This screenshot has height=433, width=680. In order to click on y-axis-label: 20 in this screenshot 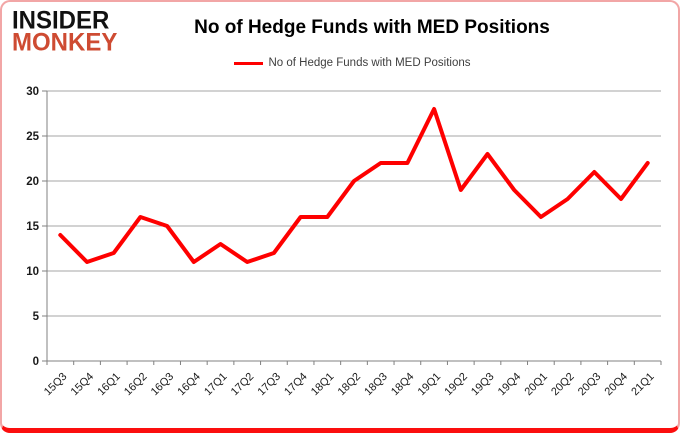, I will do `click(32, 182)`.